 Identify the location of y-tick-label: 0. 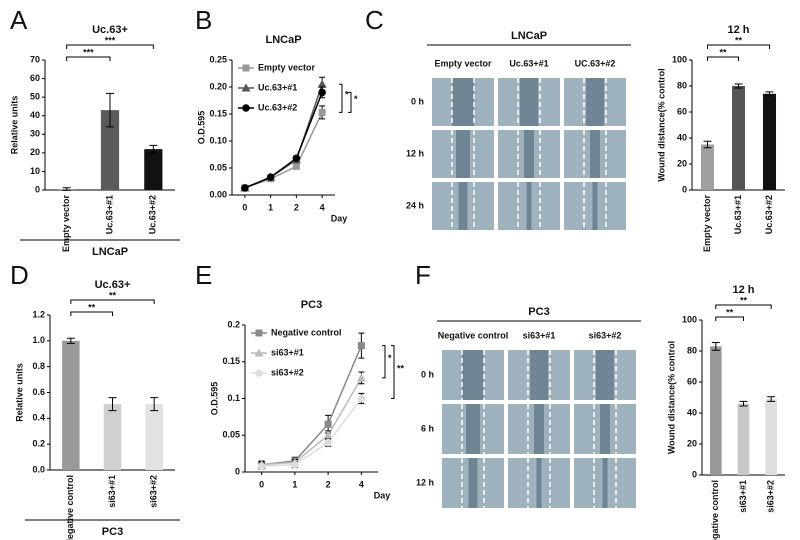
(694, 474).